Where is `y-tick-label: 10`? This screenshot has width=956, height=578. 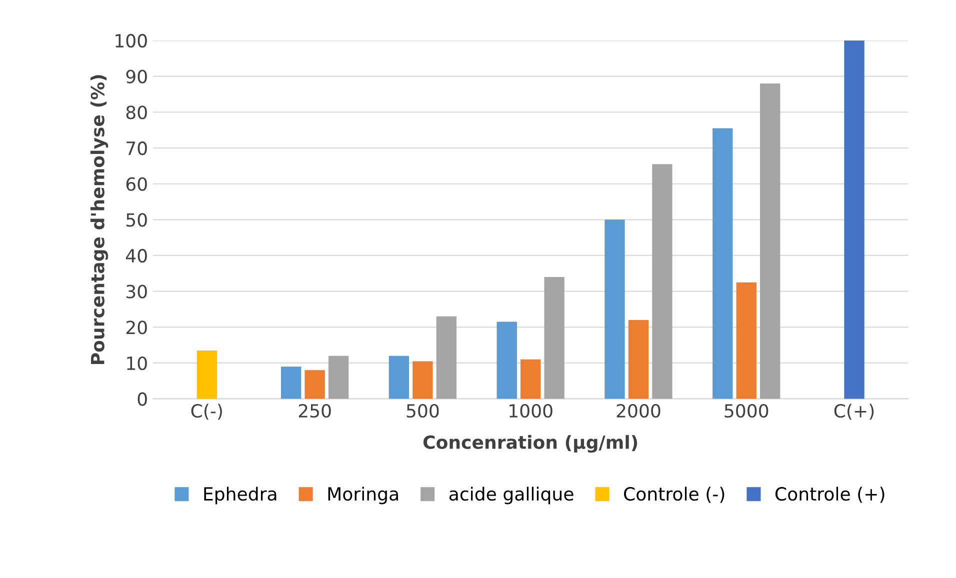 y-tick-label: 10 is located at coordinates (137, 363).